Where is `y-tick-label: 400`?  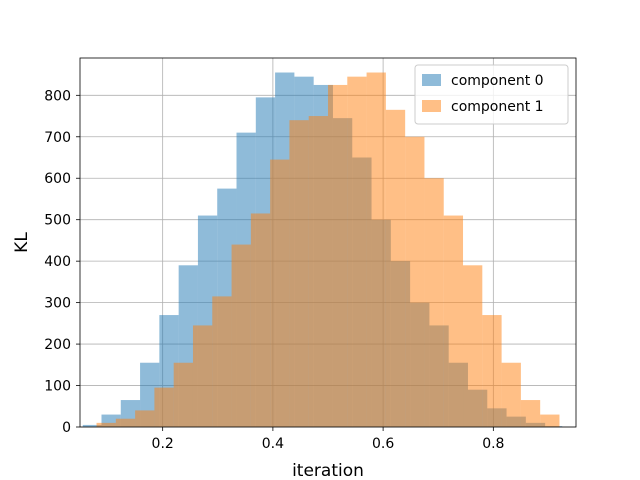
y-tick-label: 400 is located at coordinates (57, 262).